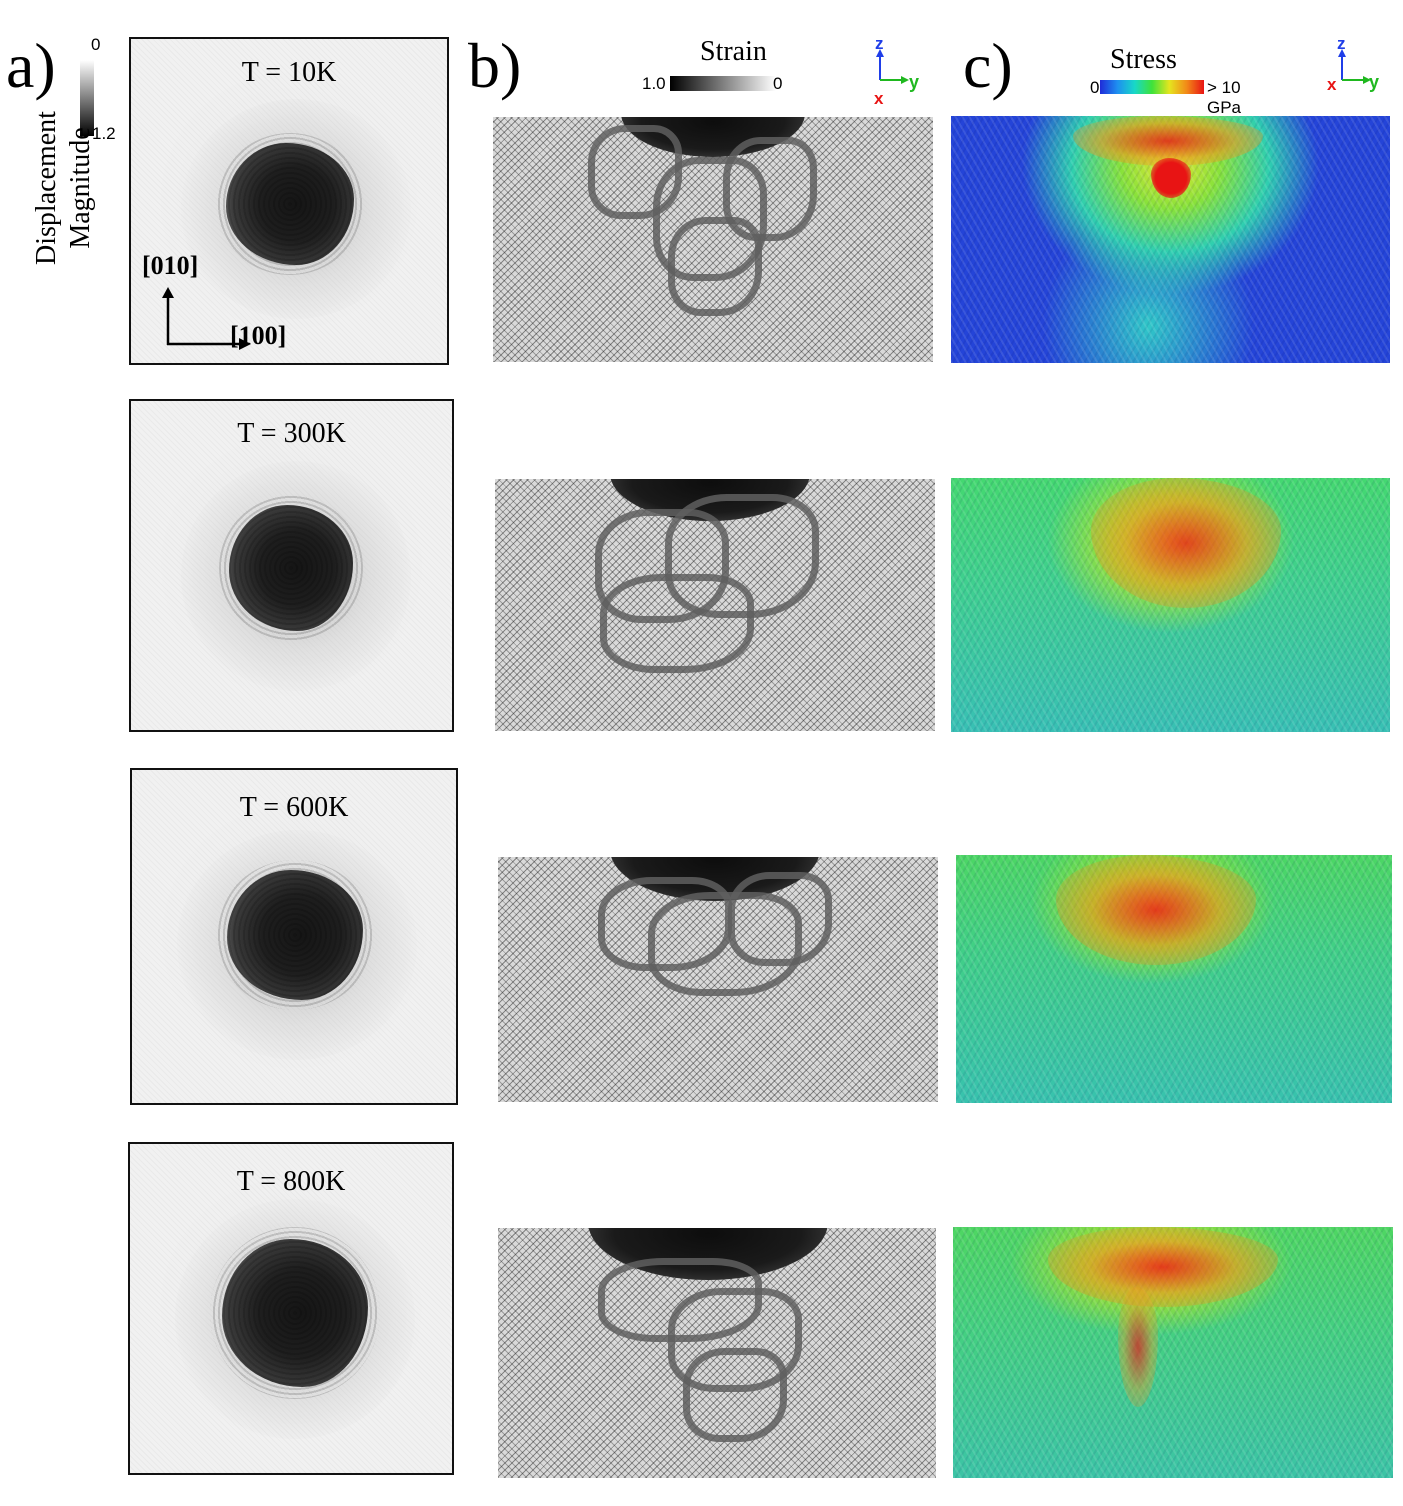 The width and height of the screenshot is (1403, 1506). Describe the element at coordinates (778, 83) in the screenshot. I see `strain-colorbar-right: 0` at that location.